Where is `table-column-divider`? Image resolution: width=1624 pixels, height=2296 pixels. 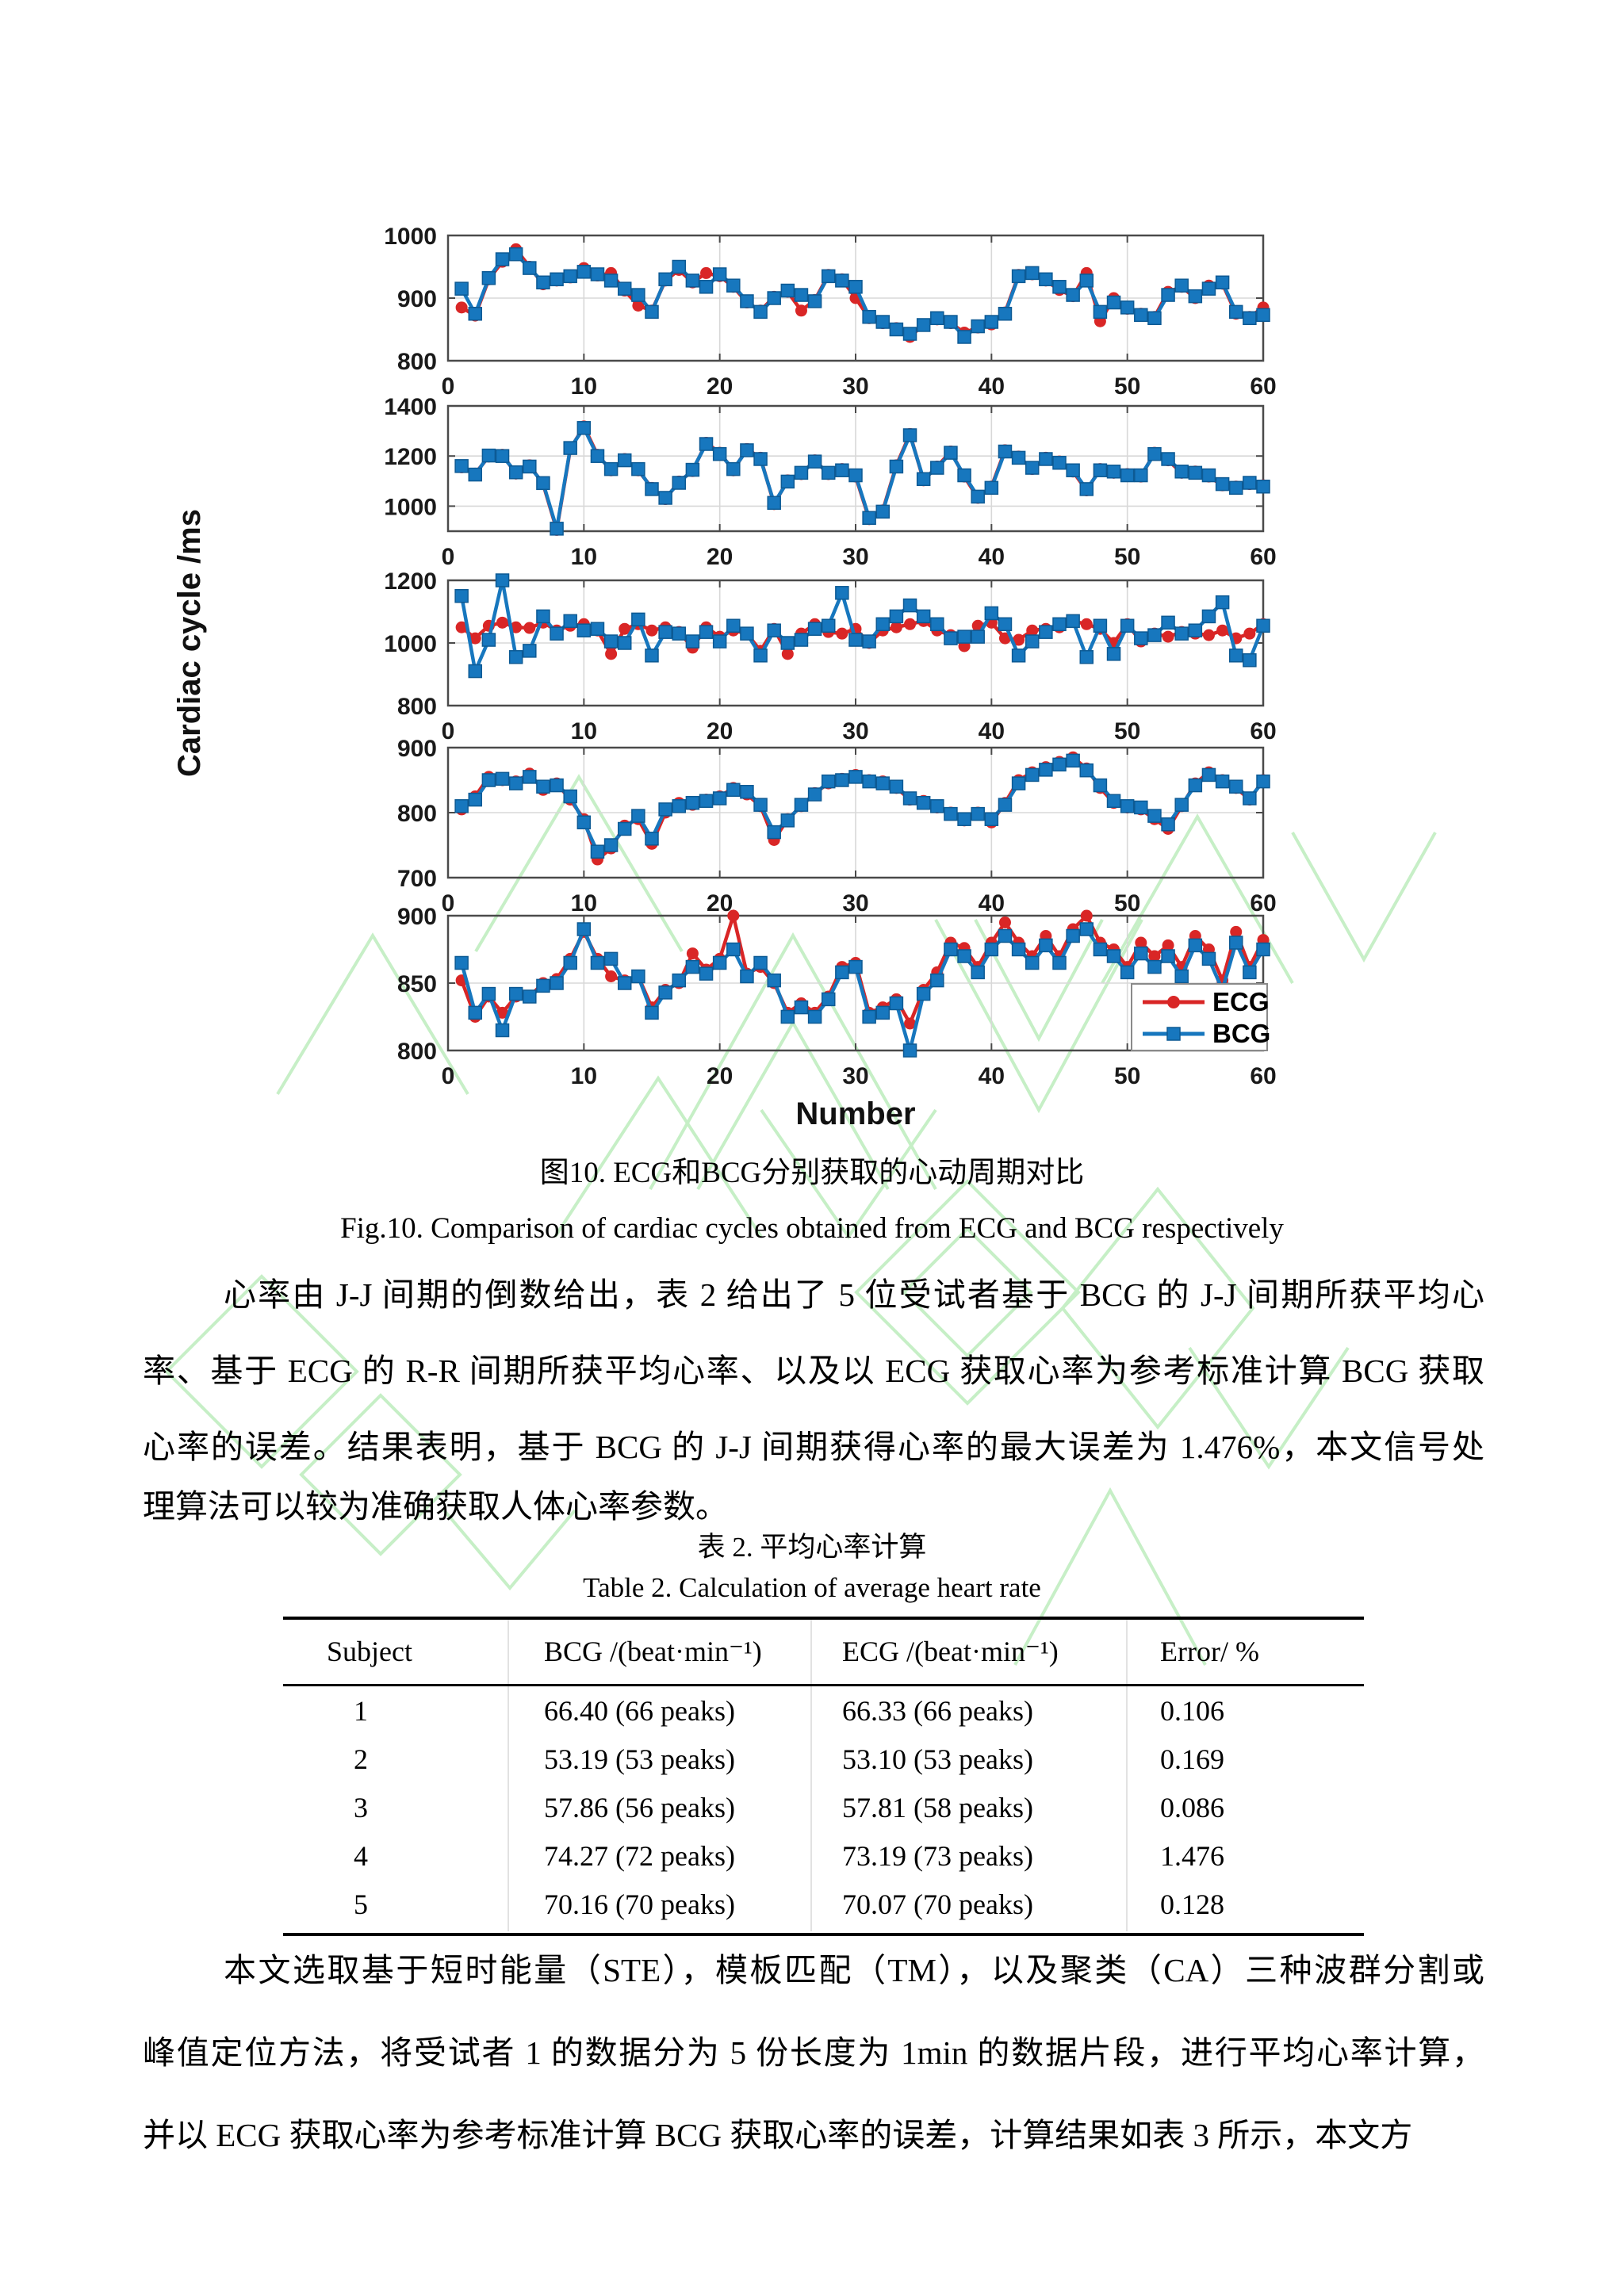 table-column-divider is located at coordinates (508, 1776).